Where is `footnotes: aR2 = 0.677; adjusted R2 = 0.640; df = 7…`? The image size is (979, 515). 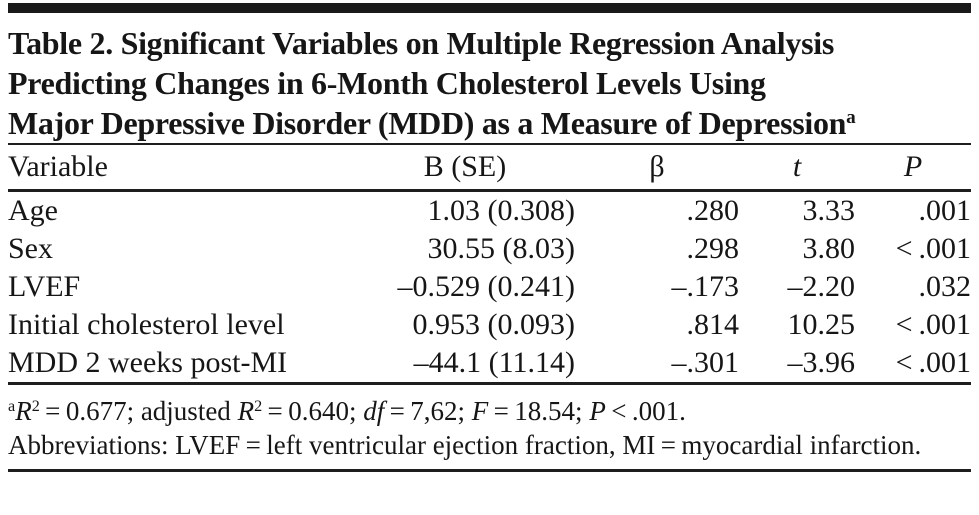 footnotes: aR2 = 0.677; adjusted R2 = 0.640; df = 7… is located at coordinates (489, 428).